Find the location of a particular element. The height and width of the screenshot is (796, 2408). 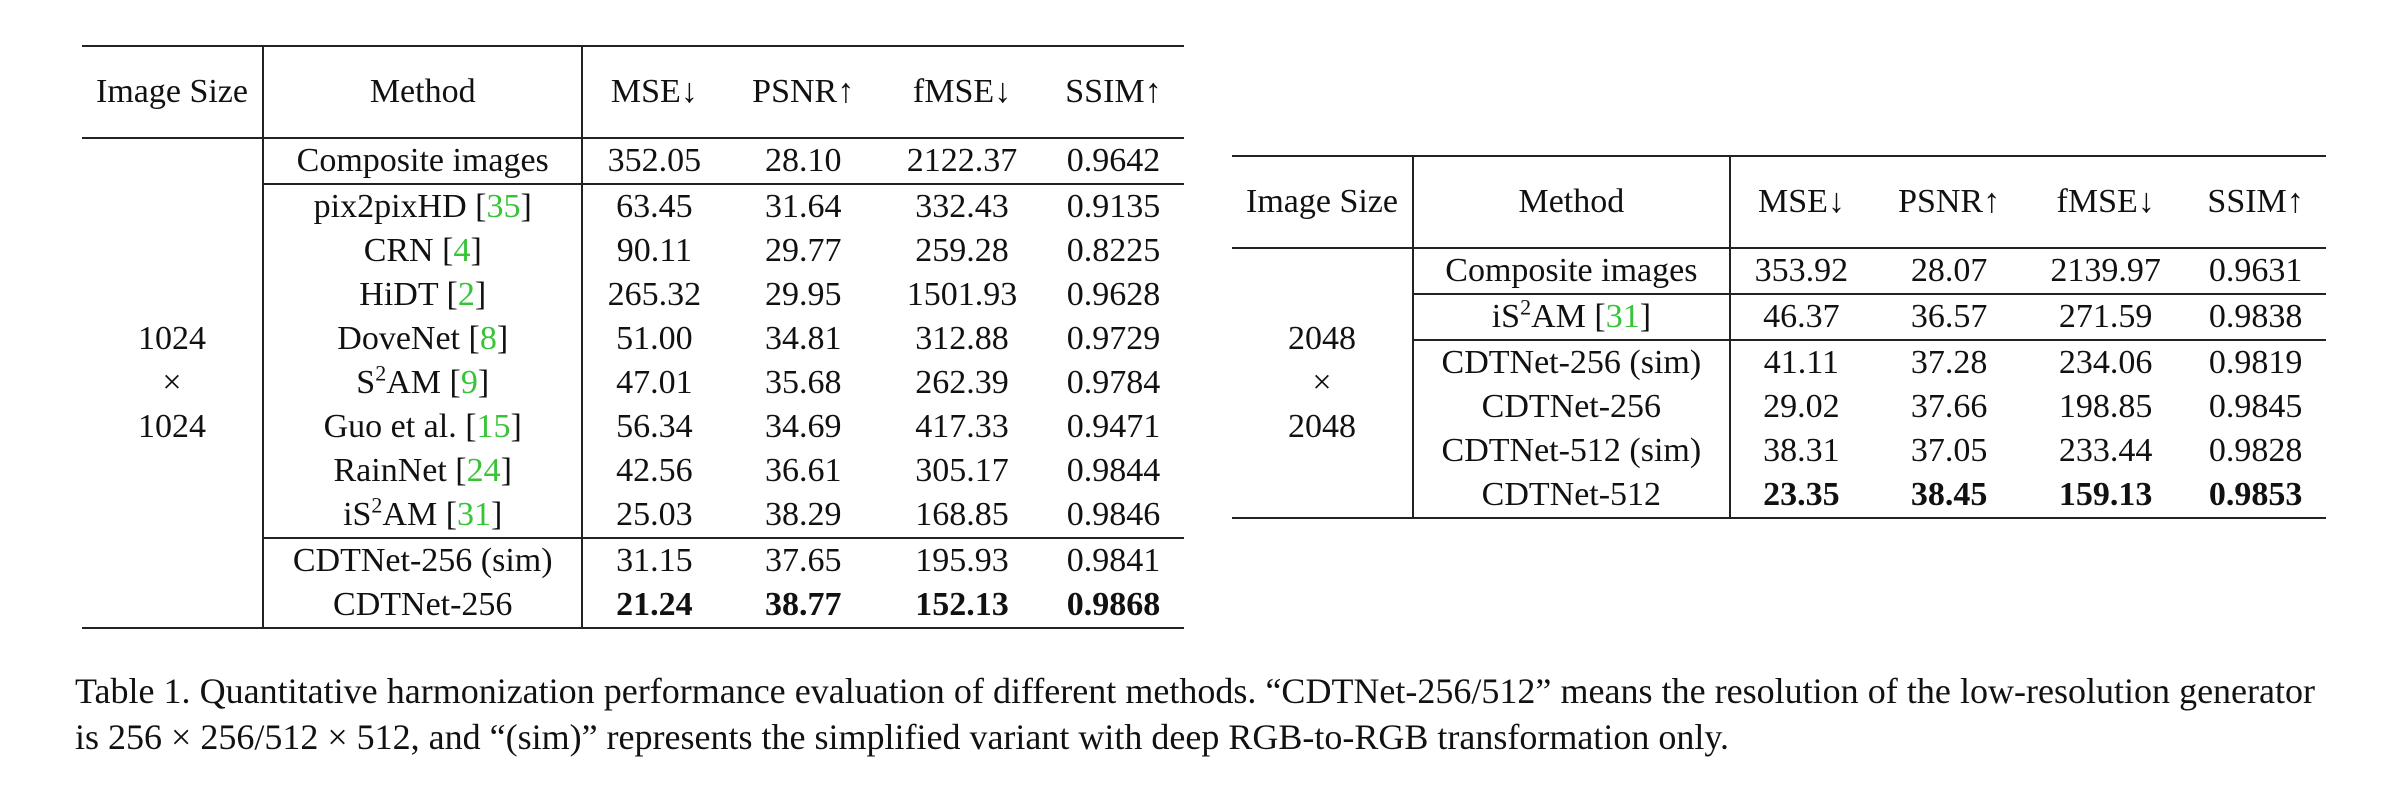

mse-cell: 38.31 is located at coordinates (1800, 451).